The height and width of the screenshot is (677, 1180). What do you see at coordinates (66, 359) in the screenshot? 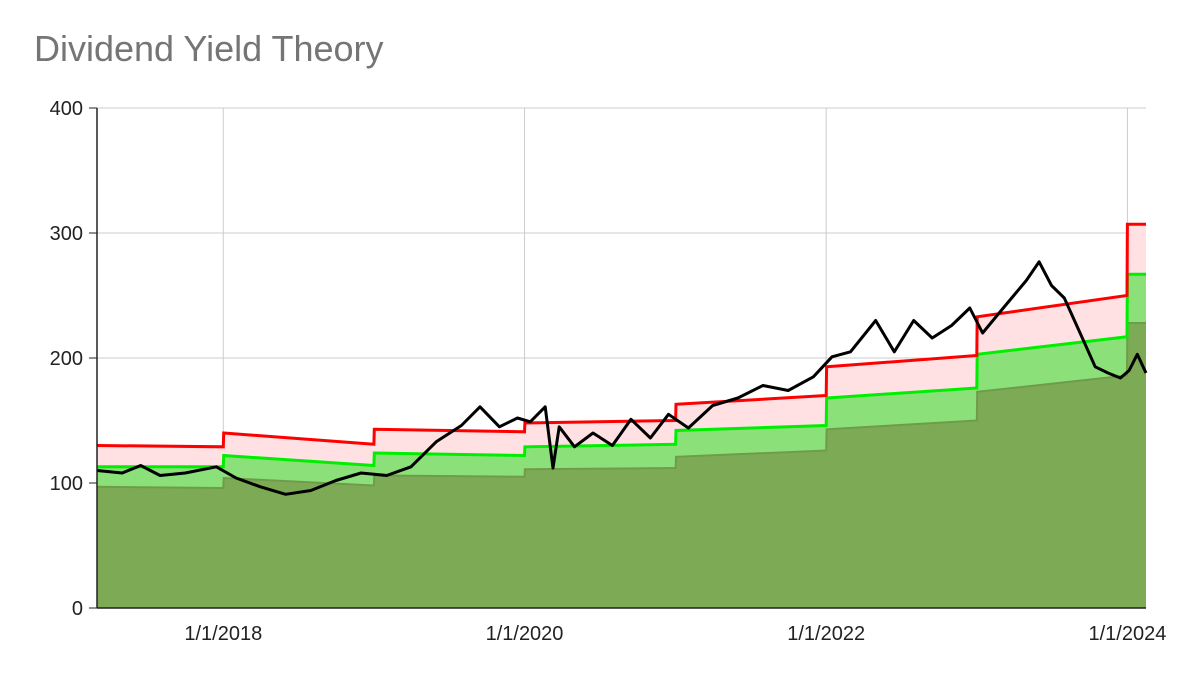
I see `y-tick-label: 200` at bounding box center [66, 359].